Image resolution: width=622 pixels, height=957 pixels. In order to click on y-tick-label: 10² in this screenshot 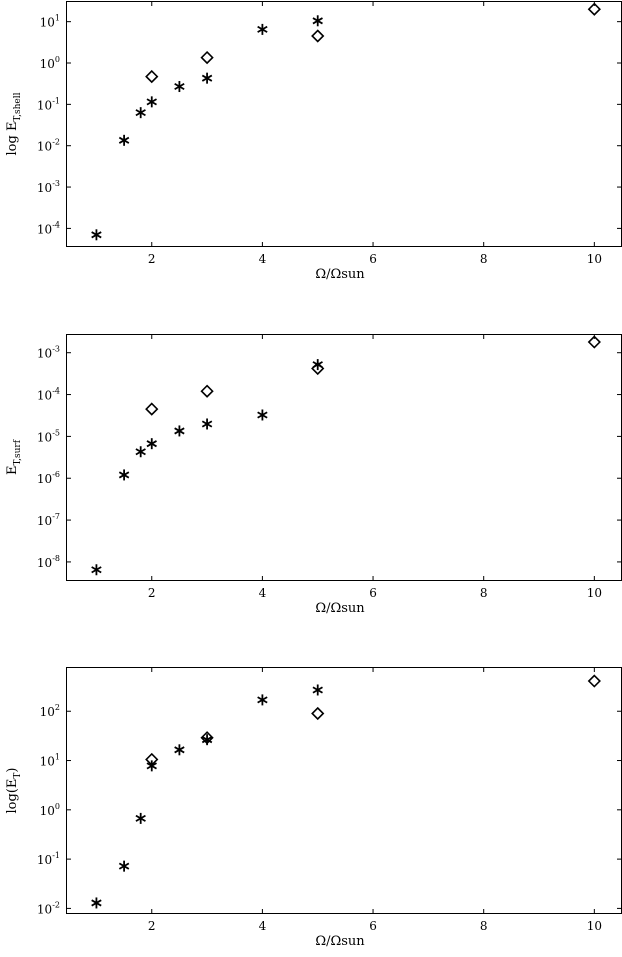, I will do `click(50, 711)`.